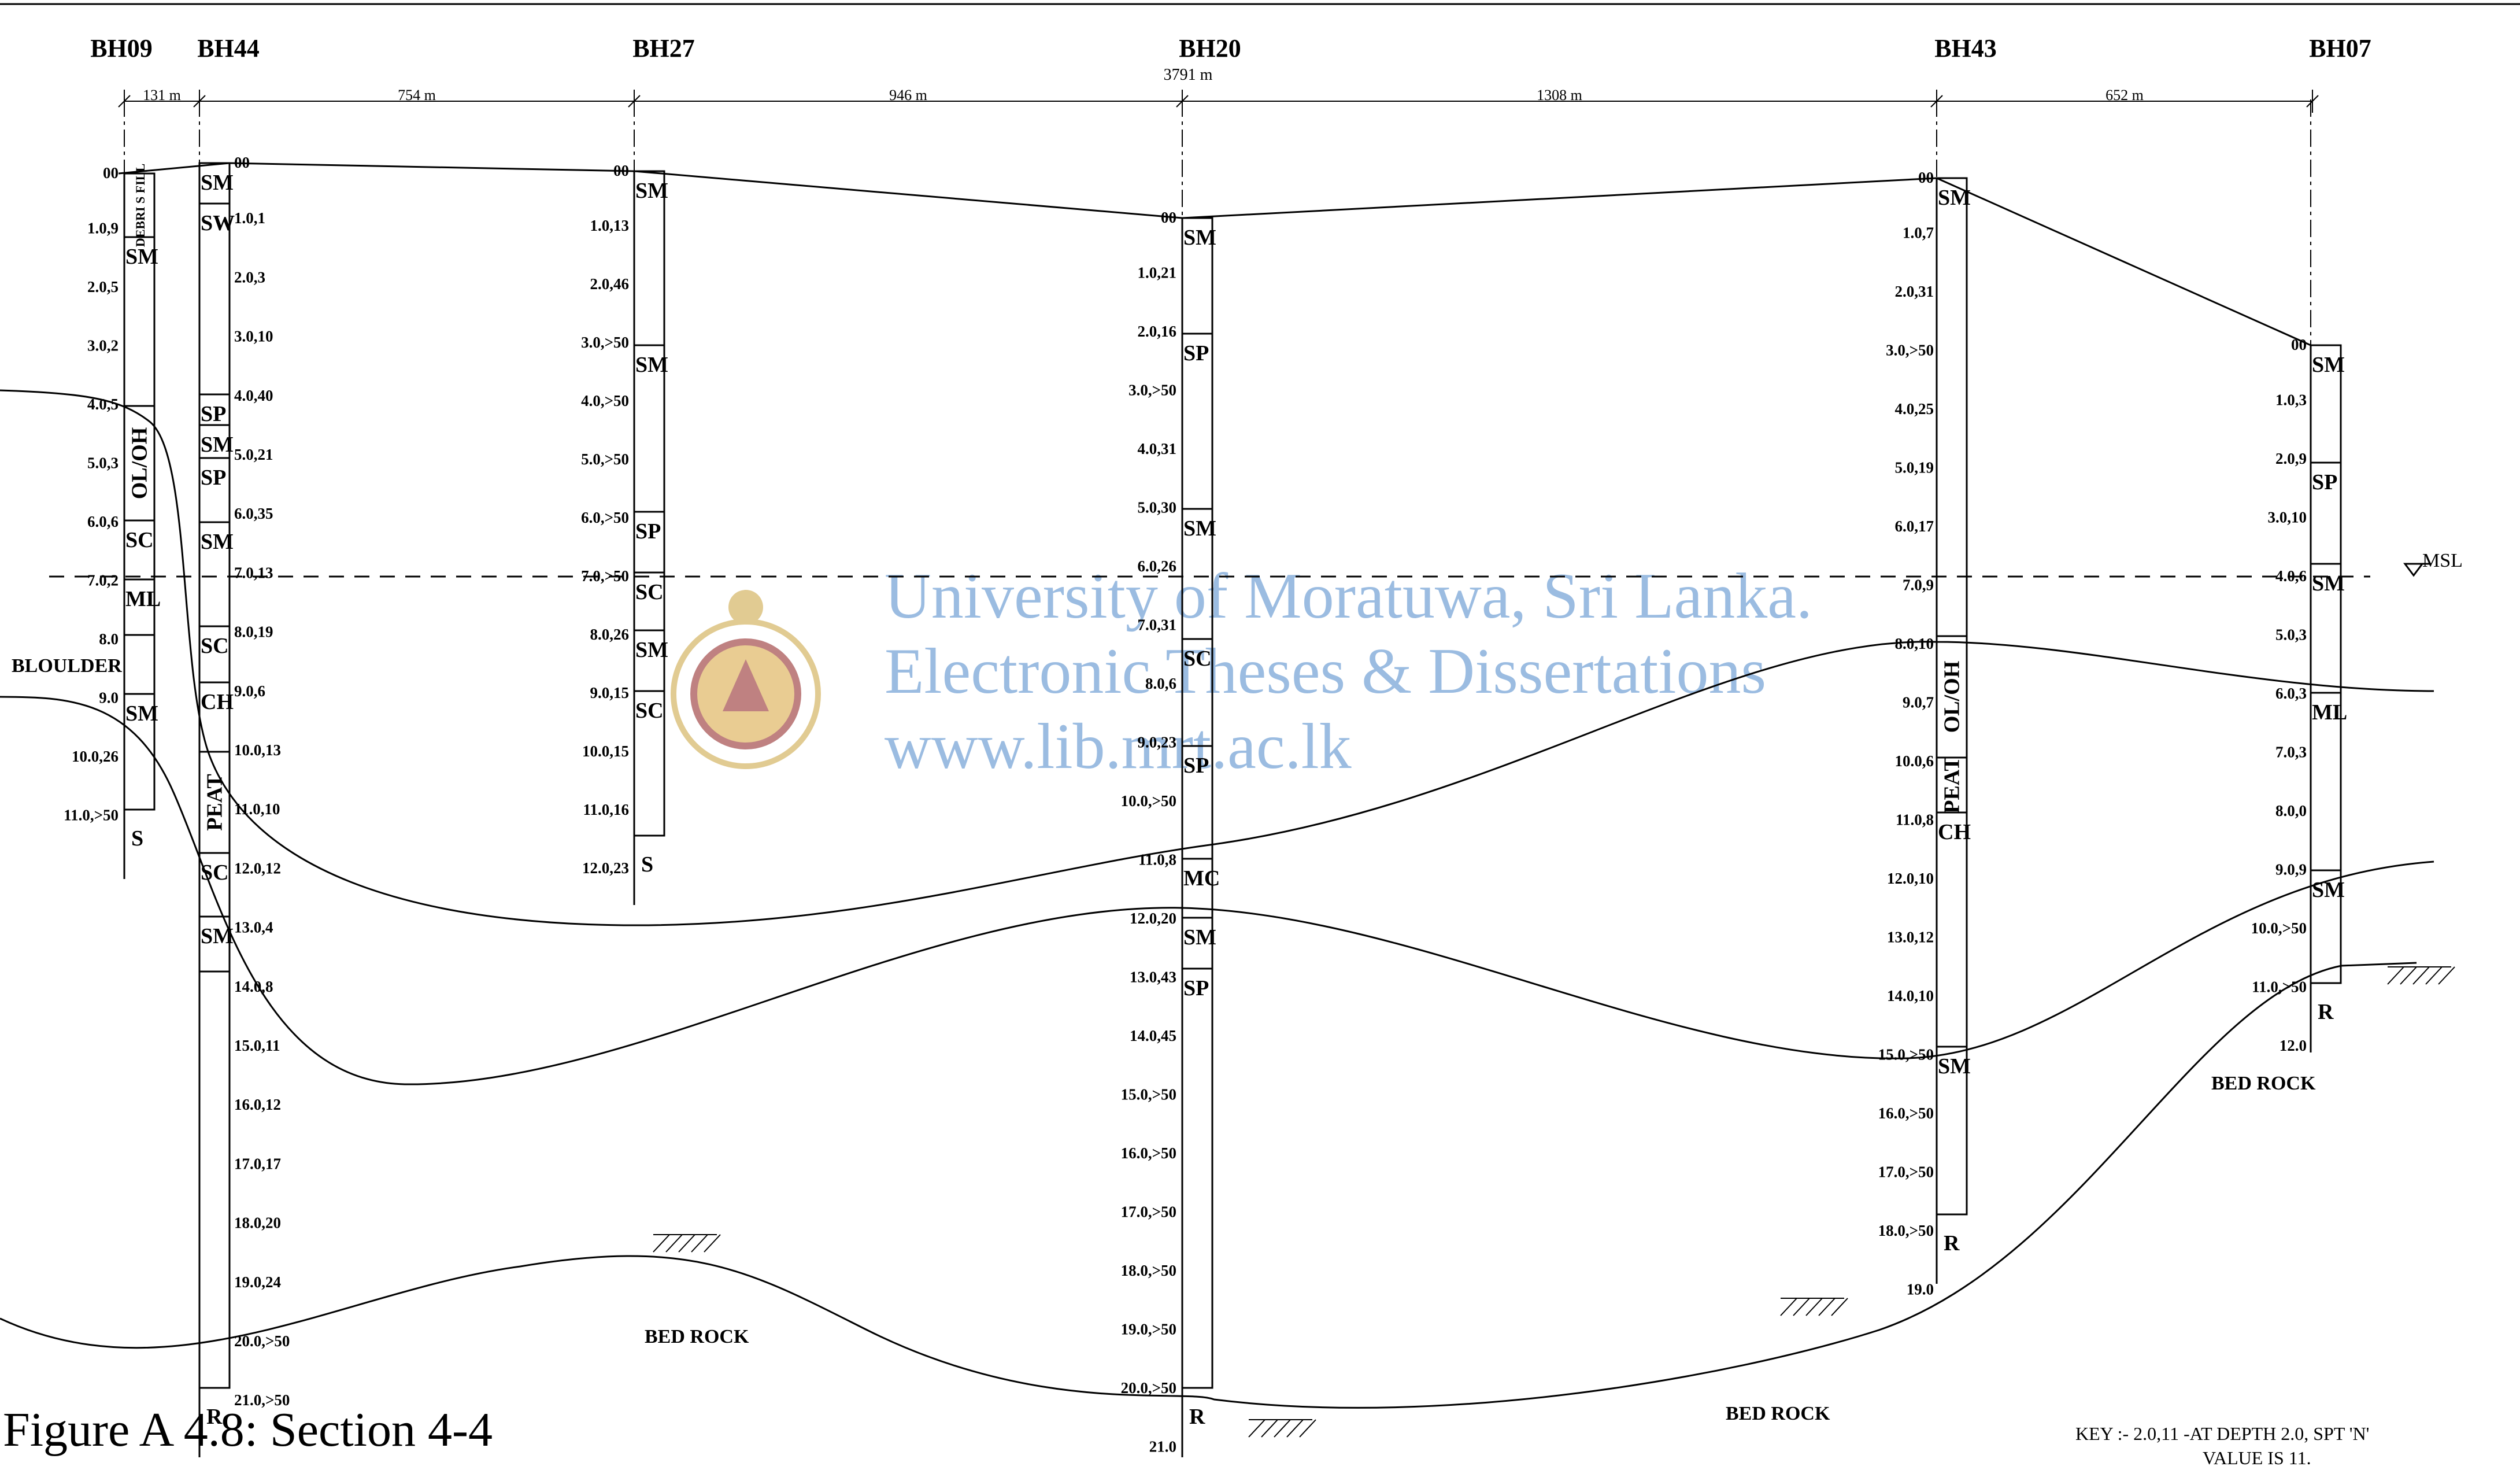  Describe the element at coordinates (257, 868) in the screenshot. I see `spt-reading: 12.0,12` at that location.